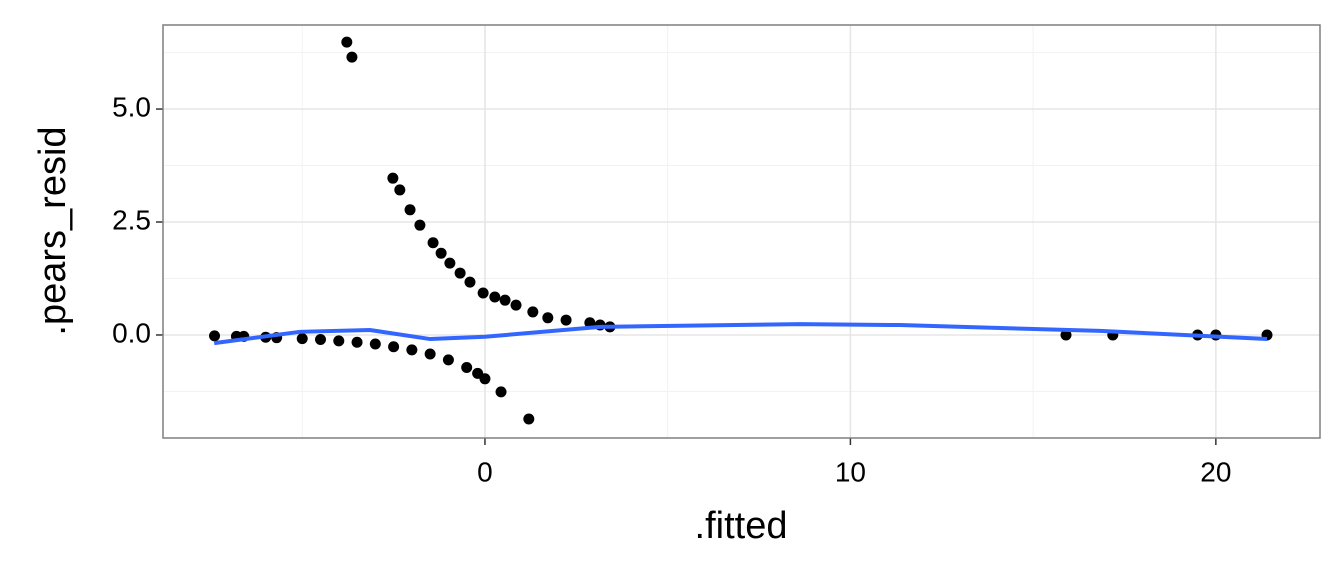  Describe the element at coordinates (131, 106) in the screenshot. I see `y-tick-label: 5.0` at that location.